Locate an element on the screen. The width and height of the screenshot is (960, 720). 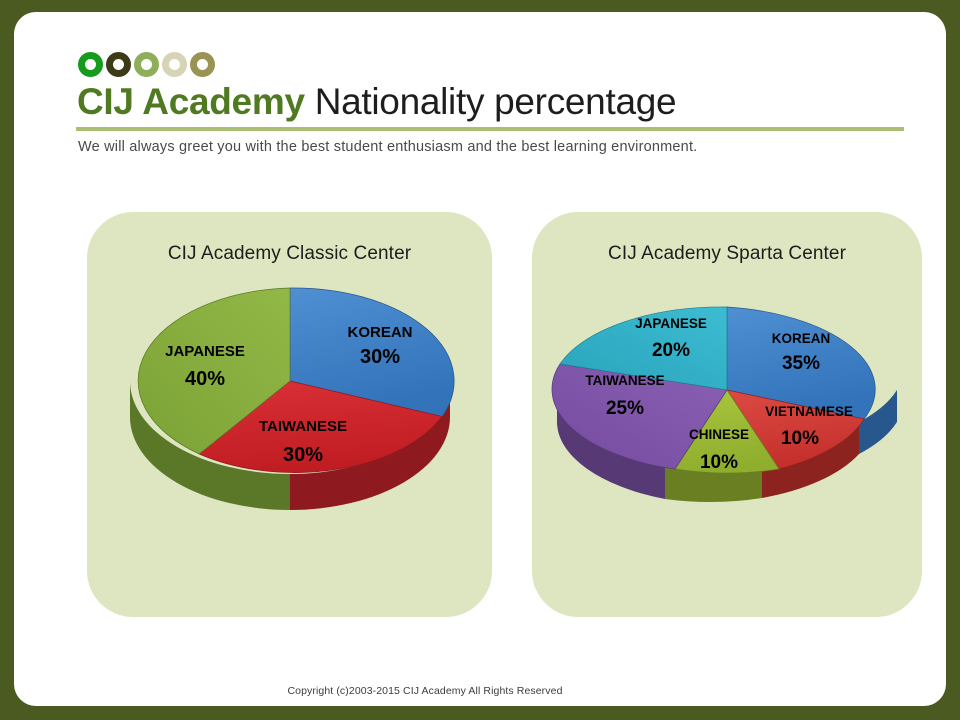
pie-label-vietnamese-pct: 10% is located at coordinates (800, 438).